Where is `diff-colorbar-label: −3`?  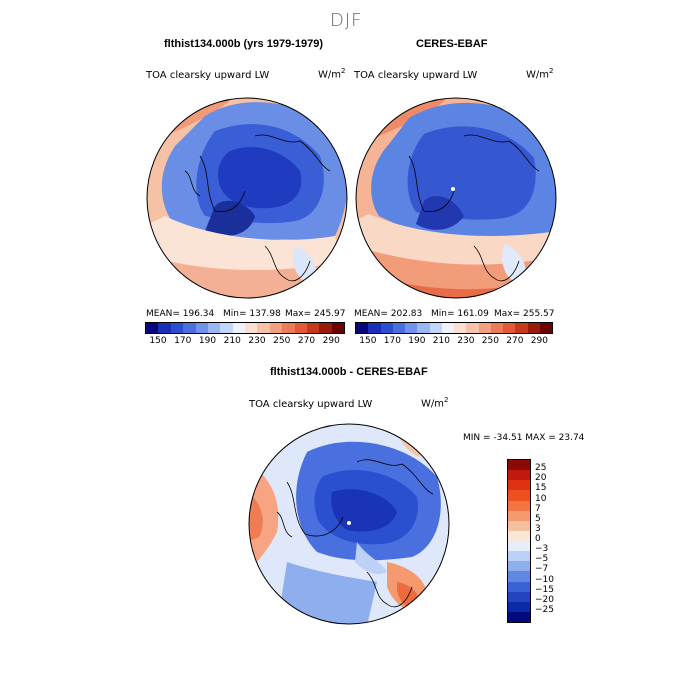 diff-colorbar-label: −3 is located at coordinates (542, 549).